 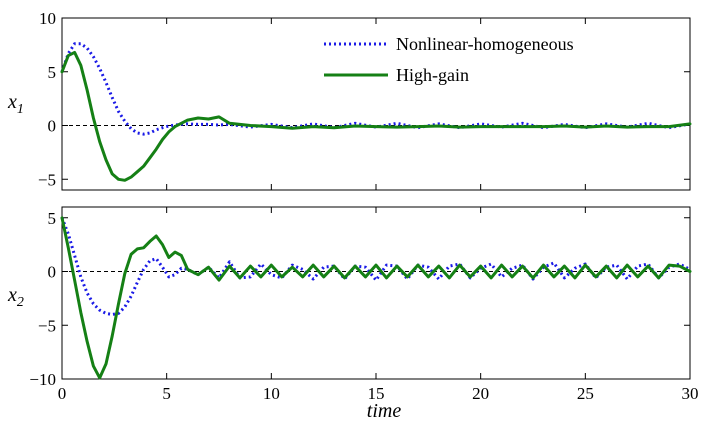 I want to click on legend: Nonlinear-homogeneous High-gain, so click(x=501, y=60).